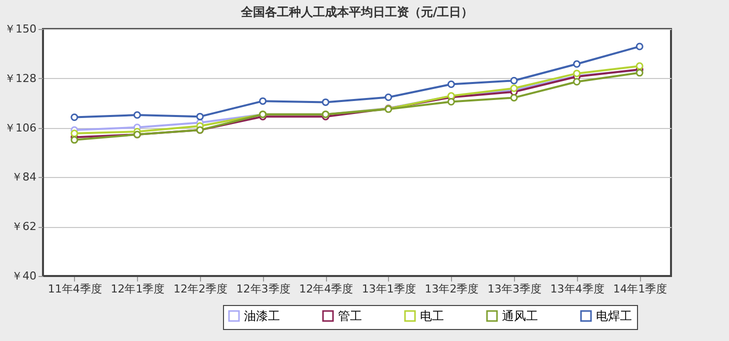 The height and width of the screenshot is (341, 729). Describe the element at coordinates (451, 289) in the screenshot. I see `x-tick-label: 13年2季度` at that location.